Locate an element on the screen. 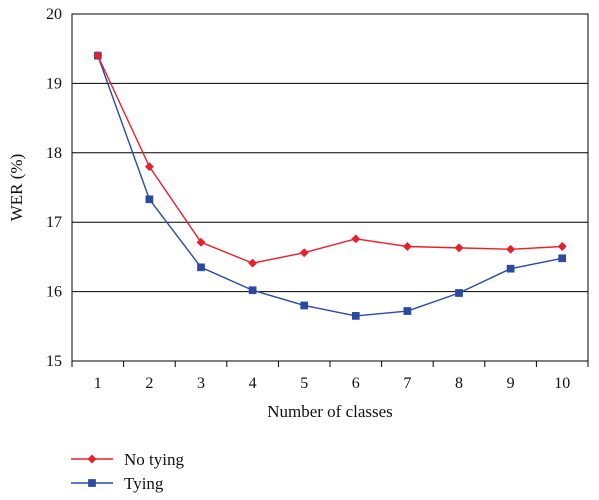 The width and height of the screenshot is (599, 500). legend-item: No tying is located at coordinates (127, 459).